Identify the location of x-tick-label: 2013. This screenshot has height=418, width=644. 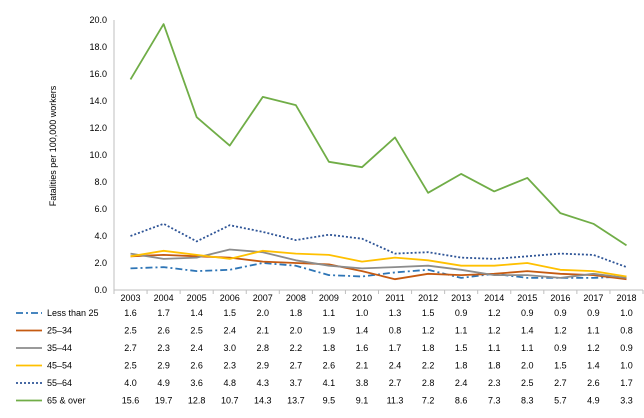
(461, 298).